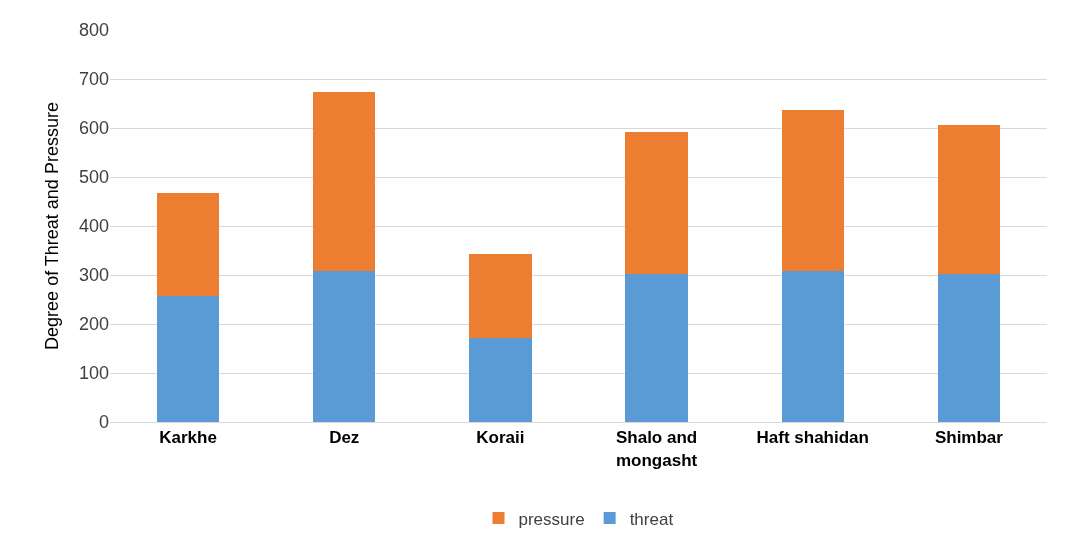 This screenshot has width=1067, height=549. Describe the element at coordinates (93, 30) in the screenshot. I see `y-tick-label: 800` at that location.